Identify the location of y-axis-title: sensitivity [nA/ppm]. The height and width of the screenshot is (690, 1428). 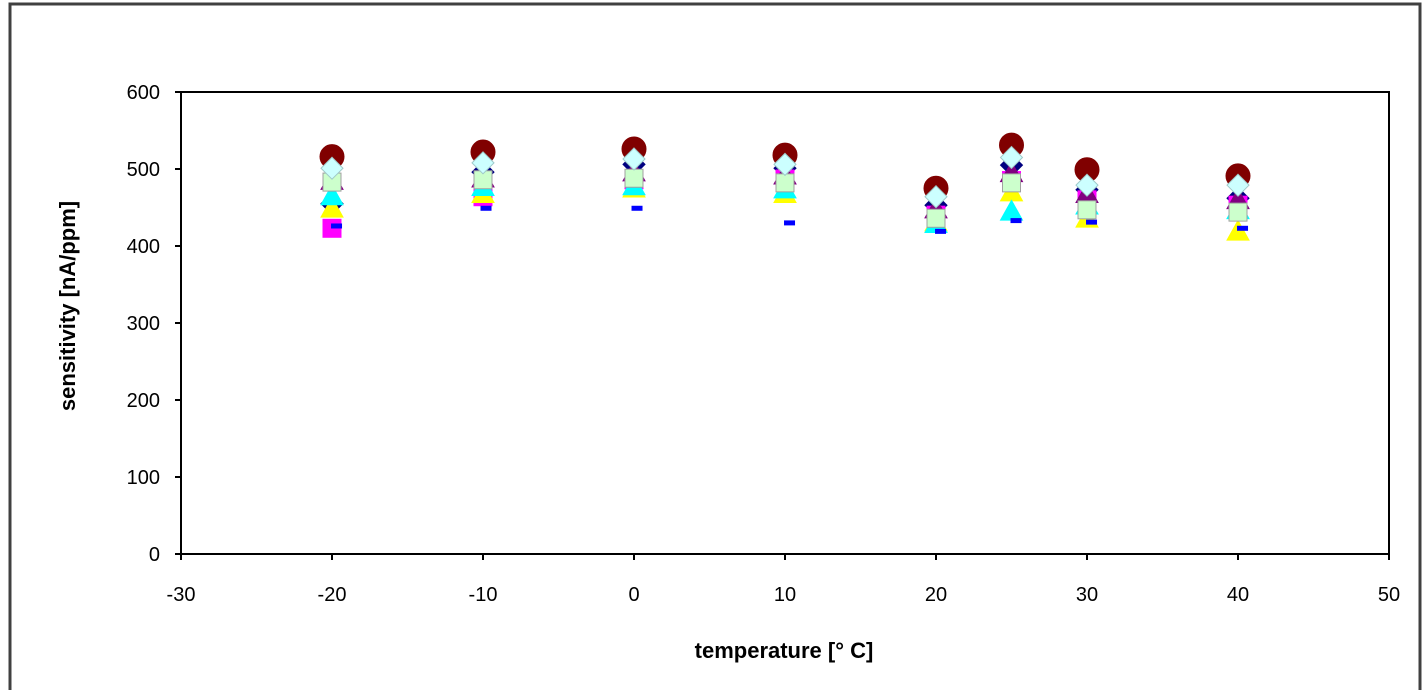
(67, 306).